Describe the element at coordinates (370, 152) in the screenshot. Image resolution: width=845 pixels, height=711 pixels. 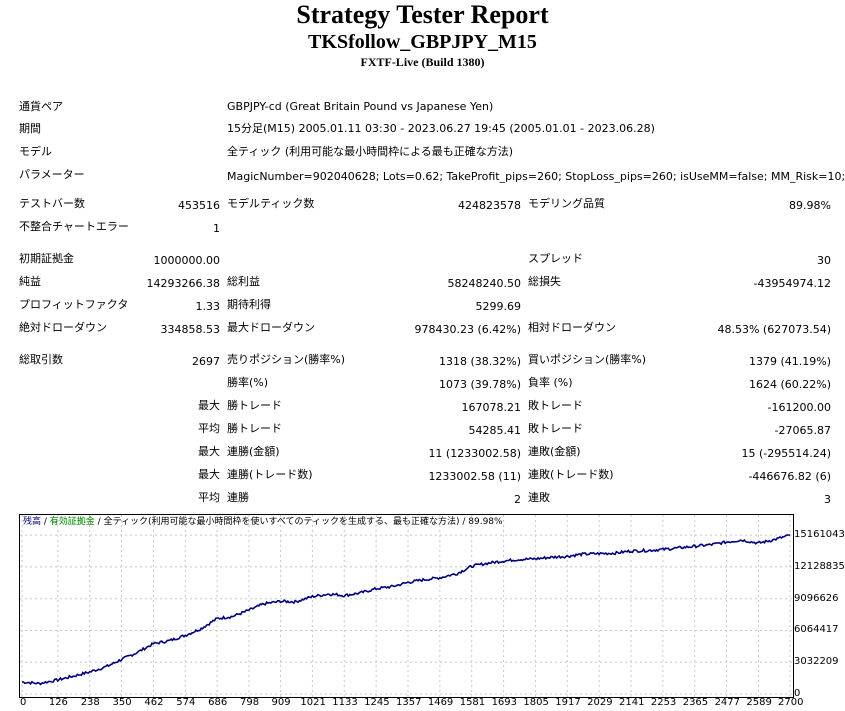
I see `model-value: 全ティック (利用可能な最小時間枠による最も正確な方法)` at that location.